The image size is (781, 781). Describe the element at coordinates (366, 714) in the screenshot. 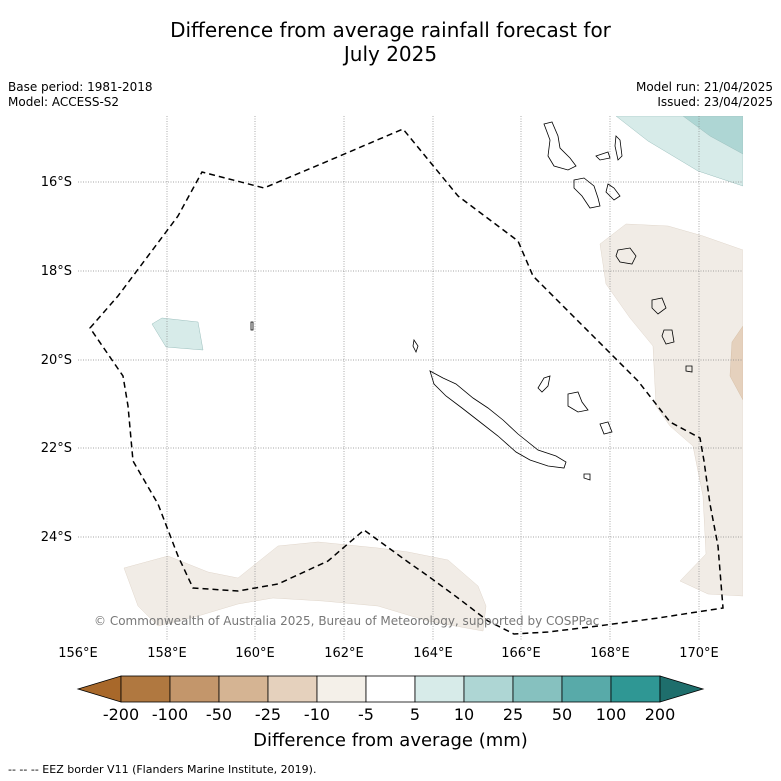

I see `colorbar-label-5: -5` at that location.